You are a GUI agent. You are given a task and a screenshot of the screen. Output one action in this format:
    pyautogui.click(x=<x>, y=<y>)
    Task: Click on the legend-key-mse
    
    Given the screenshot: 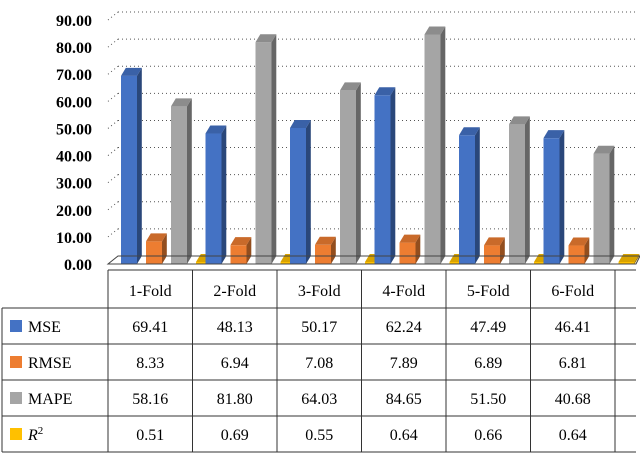 What is the action you would take?
    pyautogui.click(x=16, y=326)
    